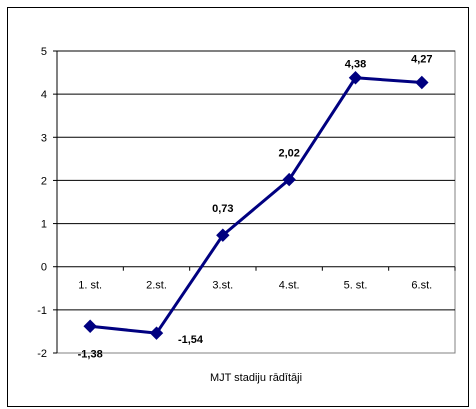  I want to click on x-tick-label: 4.st., so click(289, 286).